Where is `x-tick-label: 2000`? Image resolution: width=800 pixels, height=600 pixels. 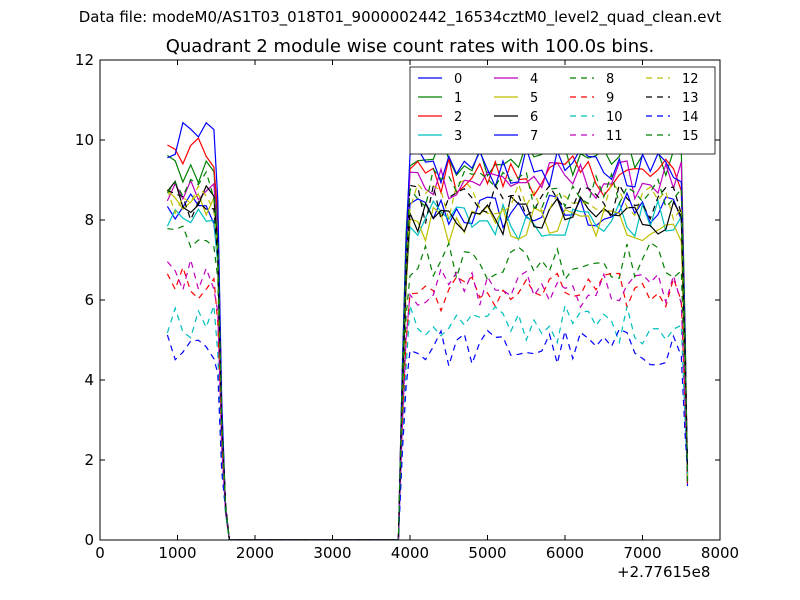
x-tick-label: 2000 is located at coordinates (255, 553).